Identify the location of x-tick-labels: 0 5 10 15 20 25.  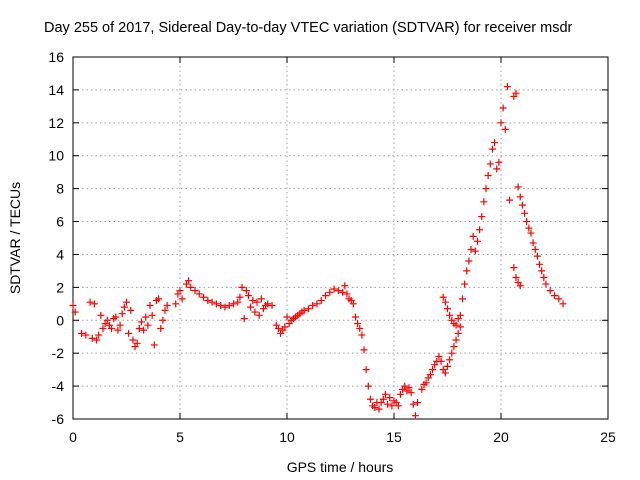
(342, 437).